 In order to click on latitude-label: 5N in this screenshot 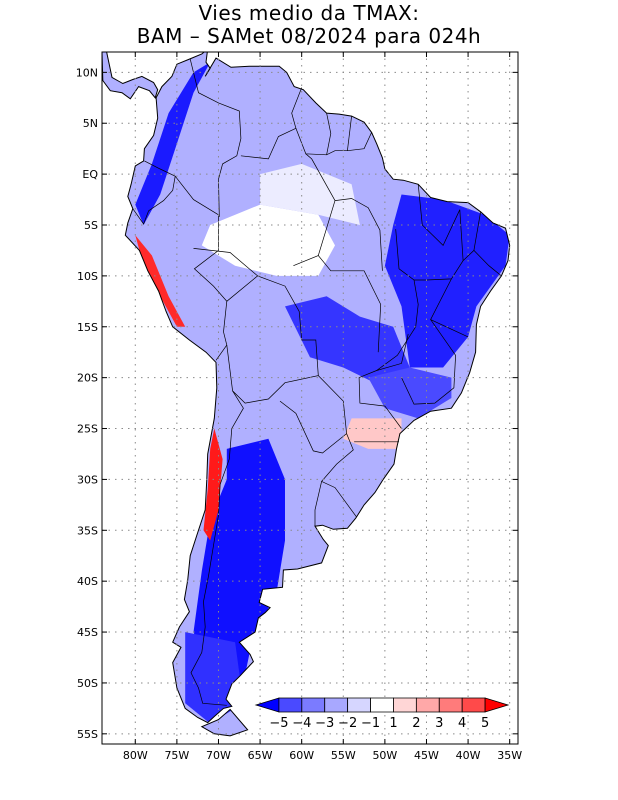, I will do `click(90, 123)`.